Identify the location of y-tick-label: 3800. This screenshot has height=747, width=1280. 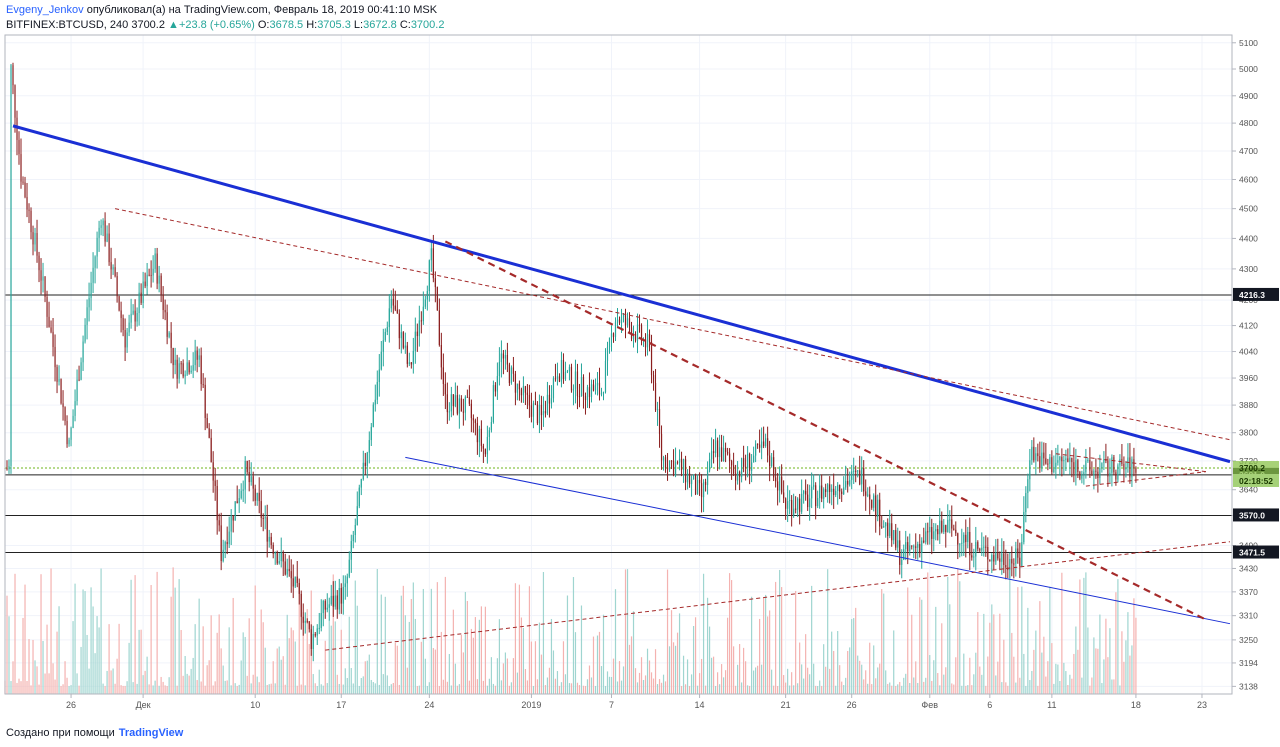
(1248, 433).